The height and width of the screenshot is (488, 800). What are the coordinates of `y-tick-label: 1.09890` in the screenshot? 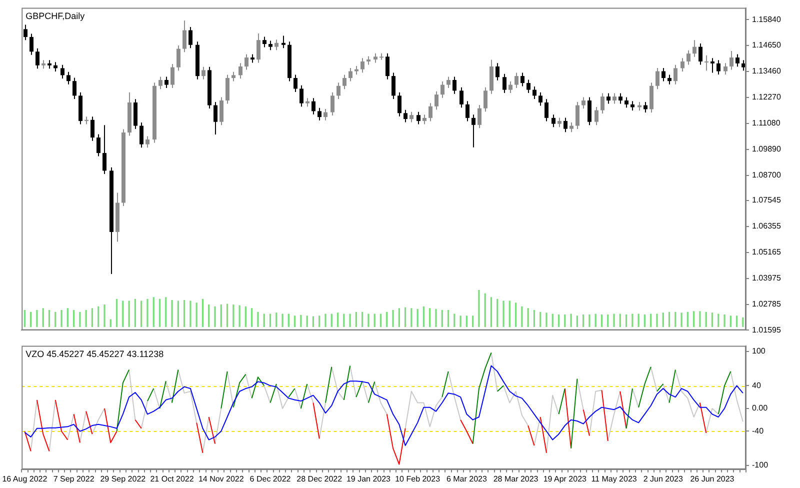 It's located at (767, 149).